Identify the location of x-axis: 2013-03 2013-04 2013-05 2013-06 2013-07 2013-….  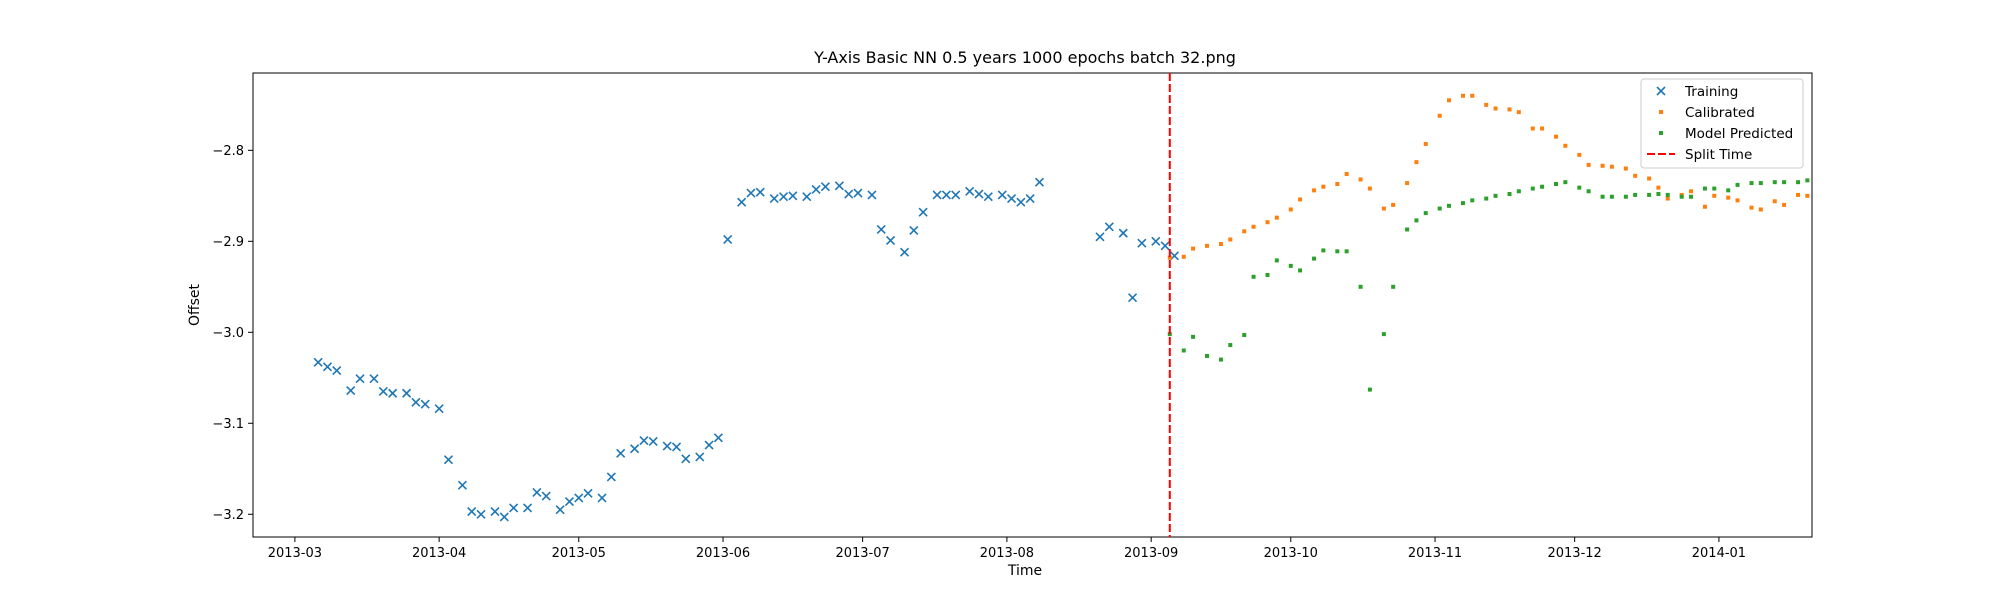
(1007, 549).